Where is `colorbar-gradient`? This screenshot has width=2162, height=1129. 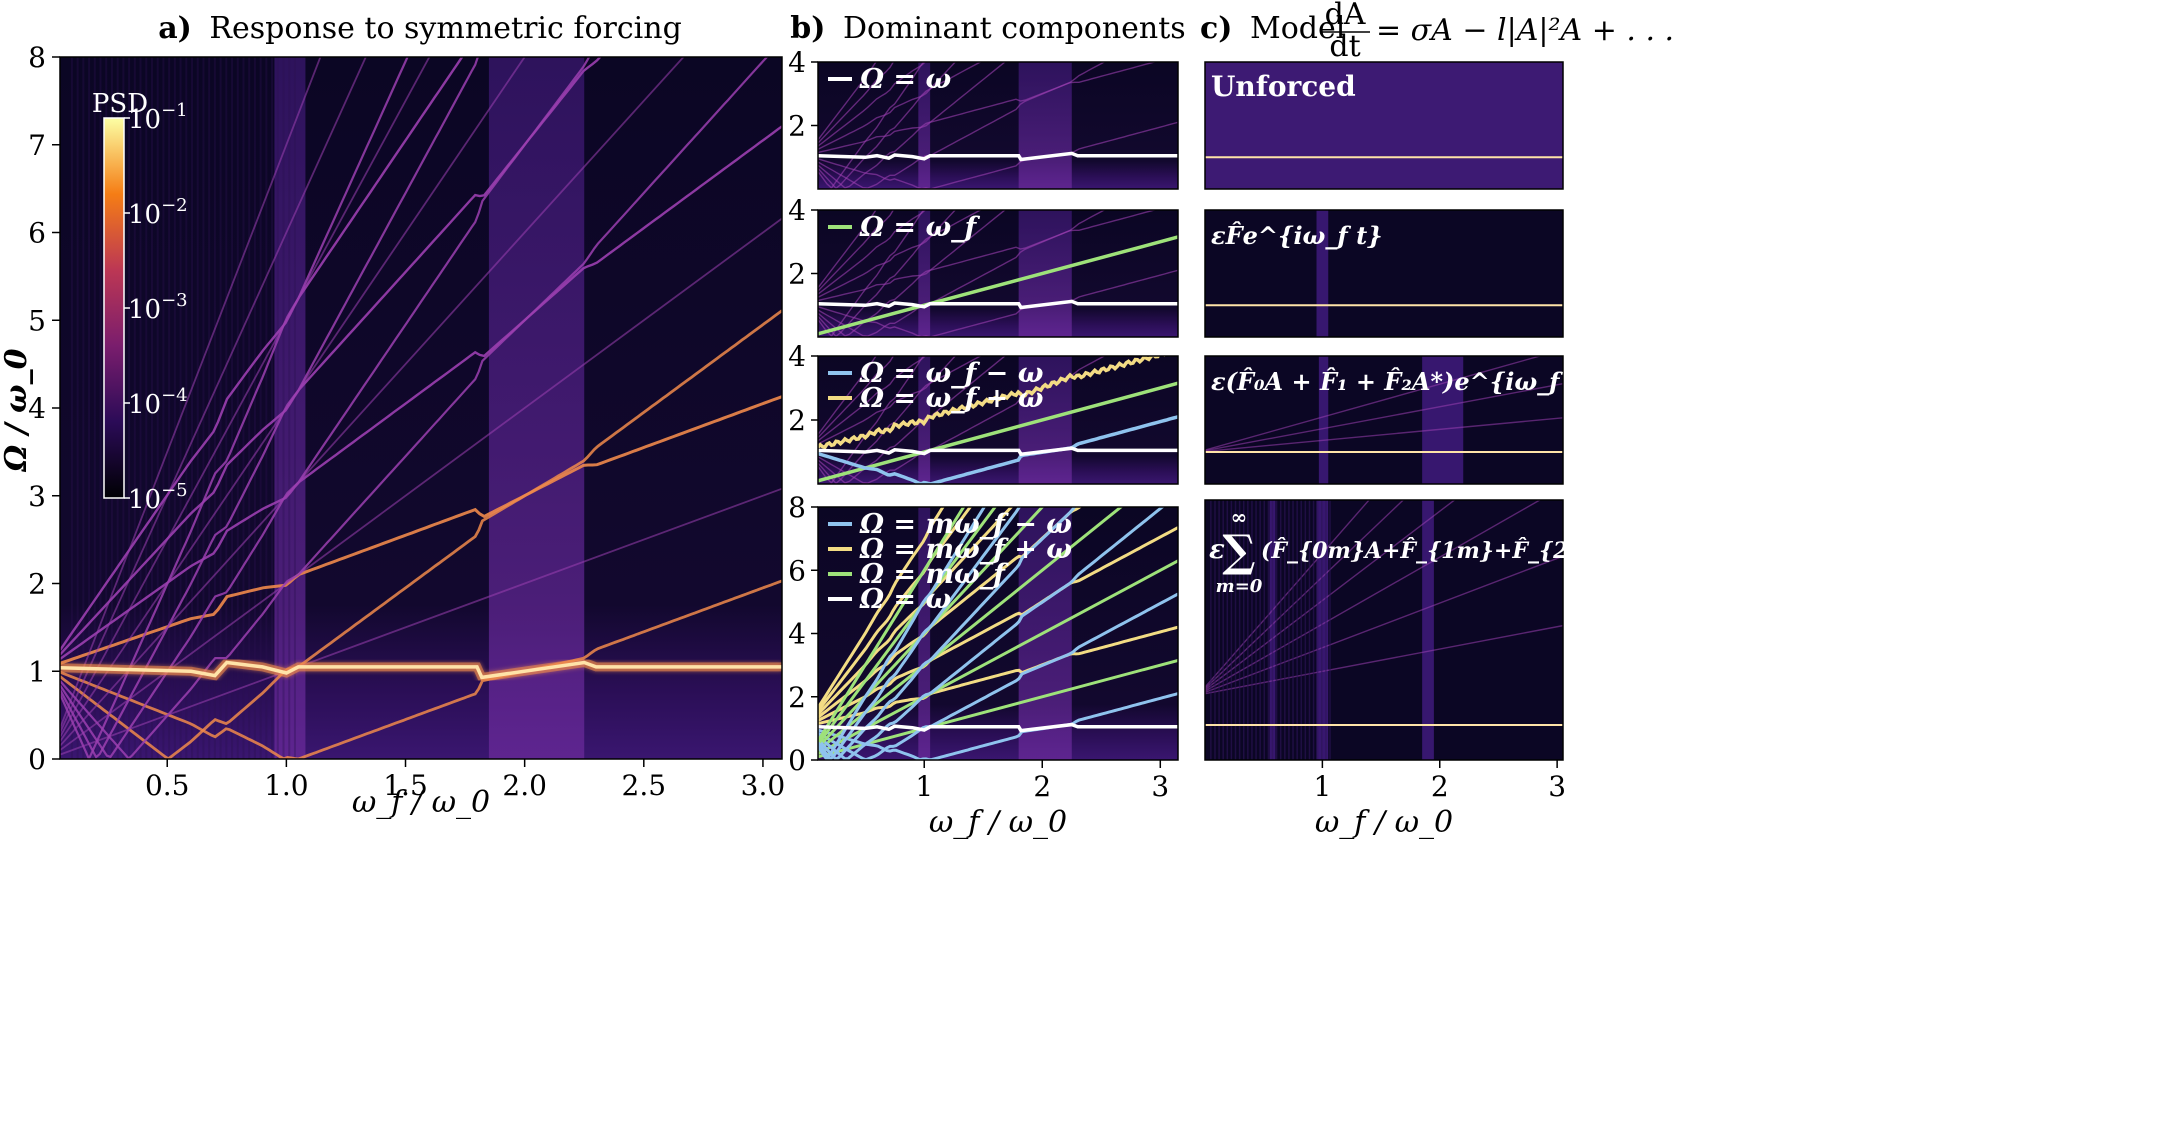 colorbar-gradient is located at coordinates (114, 308).